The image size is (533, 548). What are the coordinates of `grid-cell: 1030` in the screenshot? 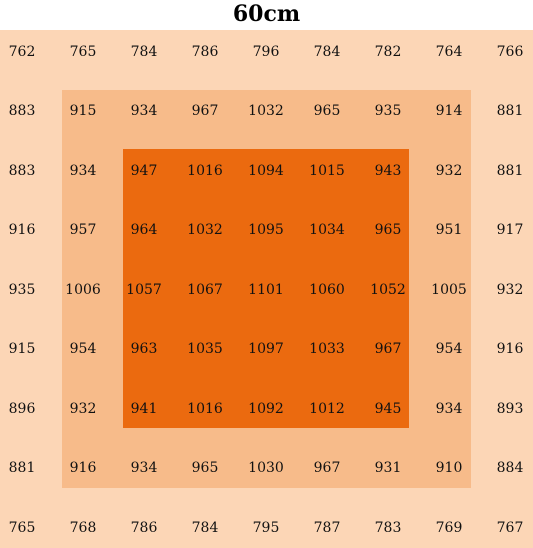 It's located at (266, 468).